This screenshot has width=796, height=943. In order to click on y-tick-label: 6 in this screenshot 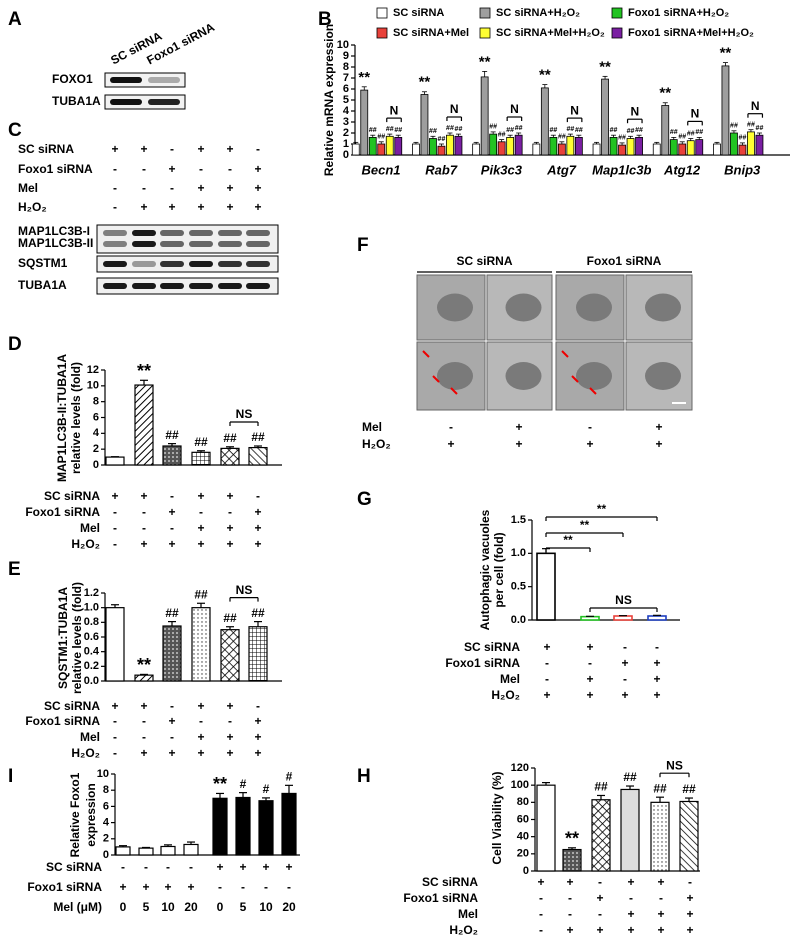, I will do `click(346, 89)`.